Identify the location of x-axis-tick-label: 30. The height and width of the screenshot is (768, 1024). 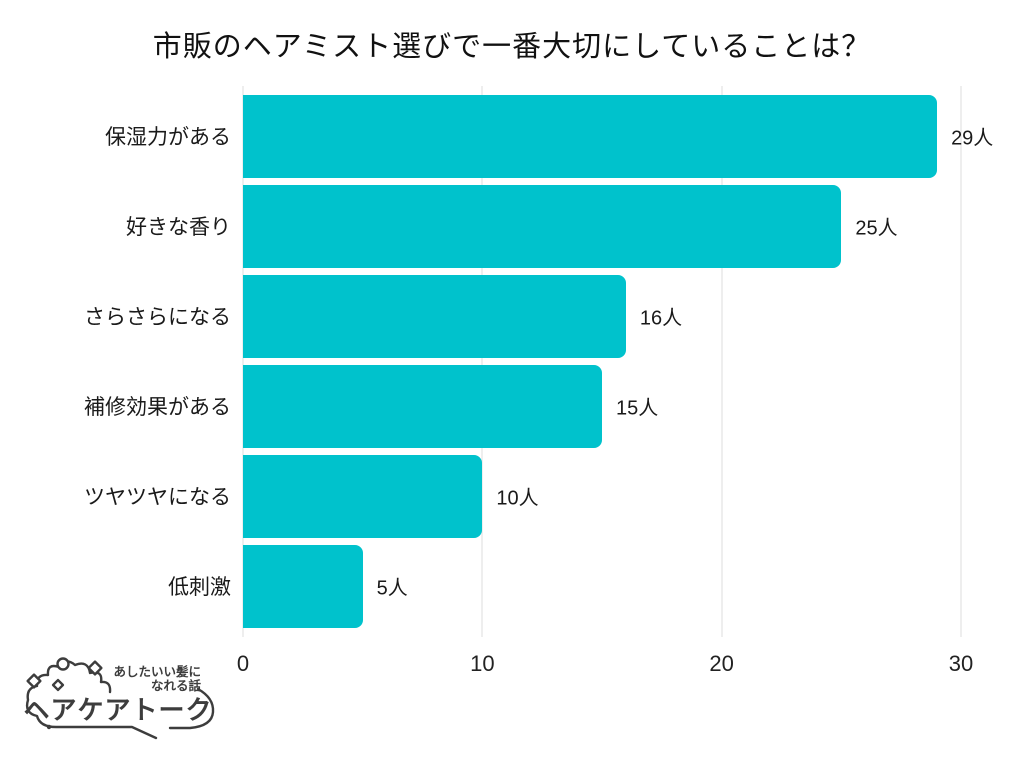
(961, 663).